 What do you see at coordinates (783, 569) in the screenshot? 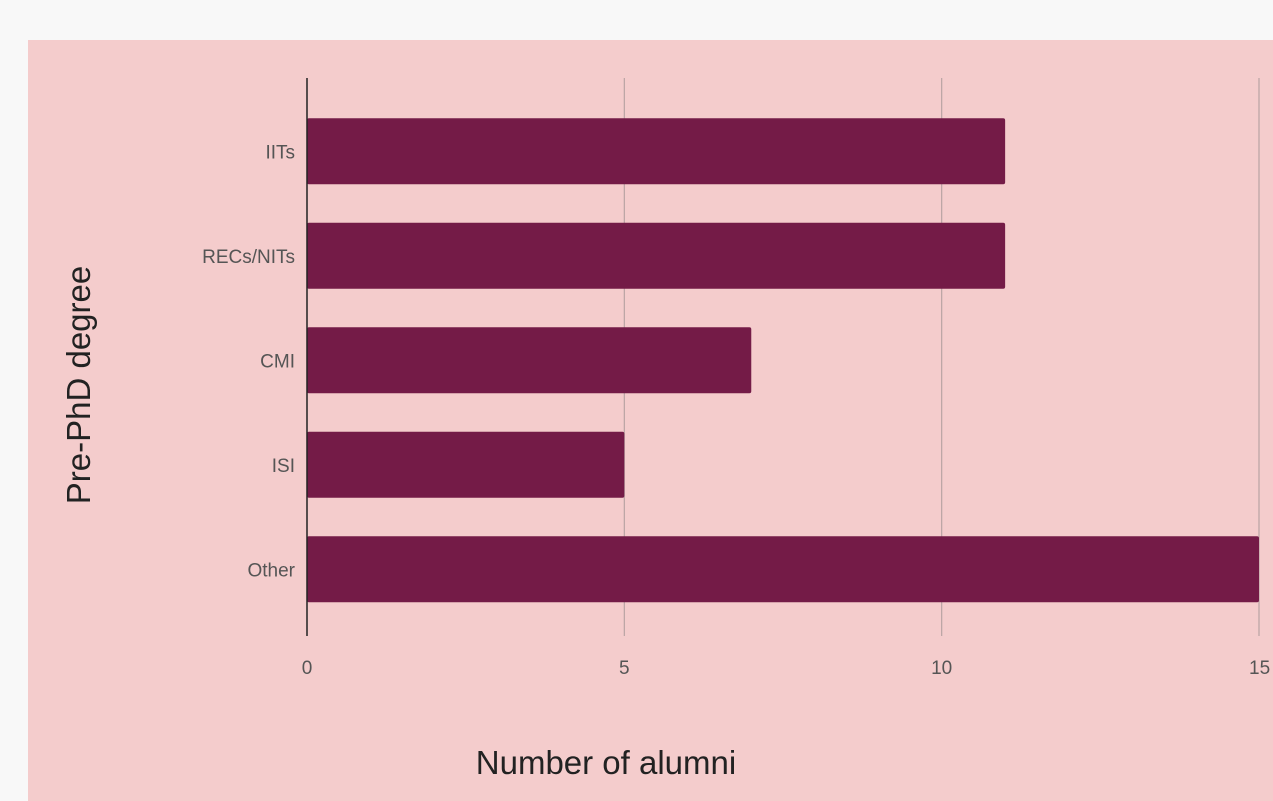
I see `bar-other` at bounding box center [783, 569].